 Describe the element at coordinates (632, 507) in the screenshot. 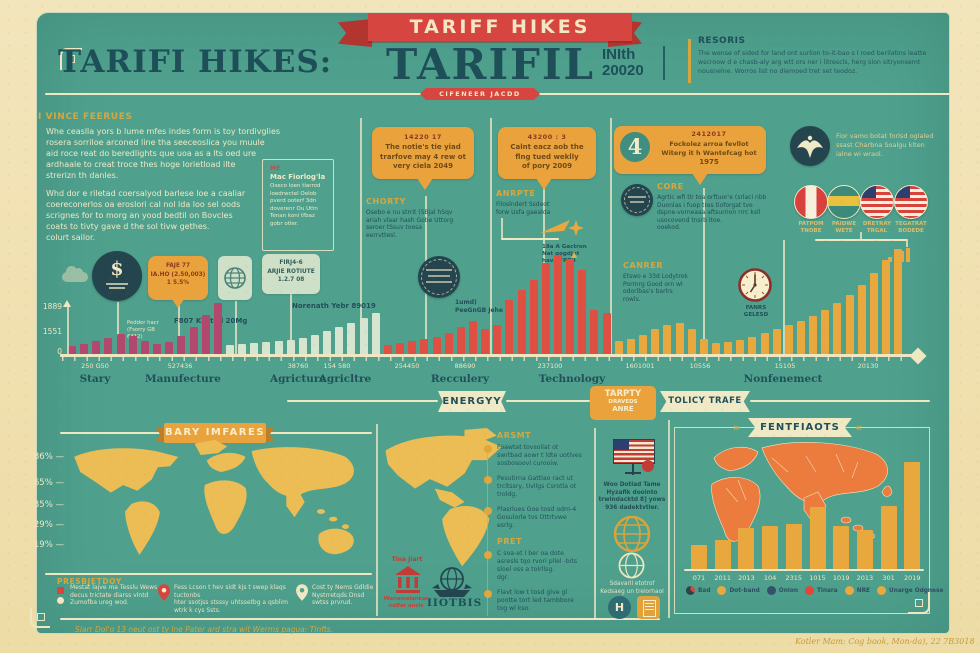

I see `text-line: 936 dadektvtler.` at that location.